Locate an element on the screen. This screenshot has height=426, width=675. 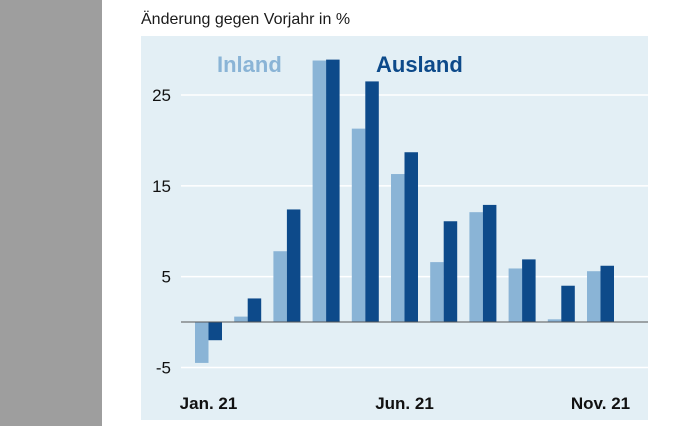
y-tick-label: -5 is located at coordinates (163, 367).